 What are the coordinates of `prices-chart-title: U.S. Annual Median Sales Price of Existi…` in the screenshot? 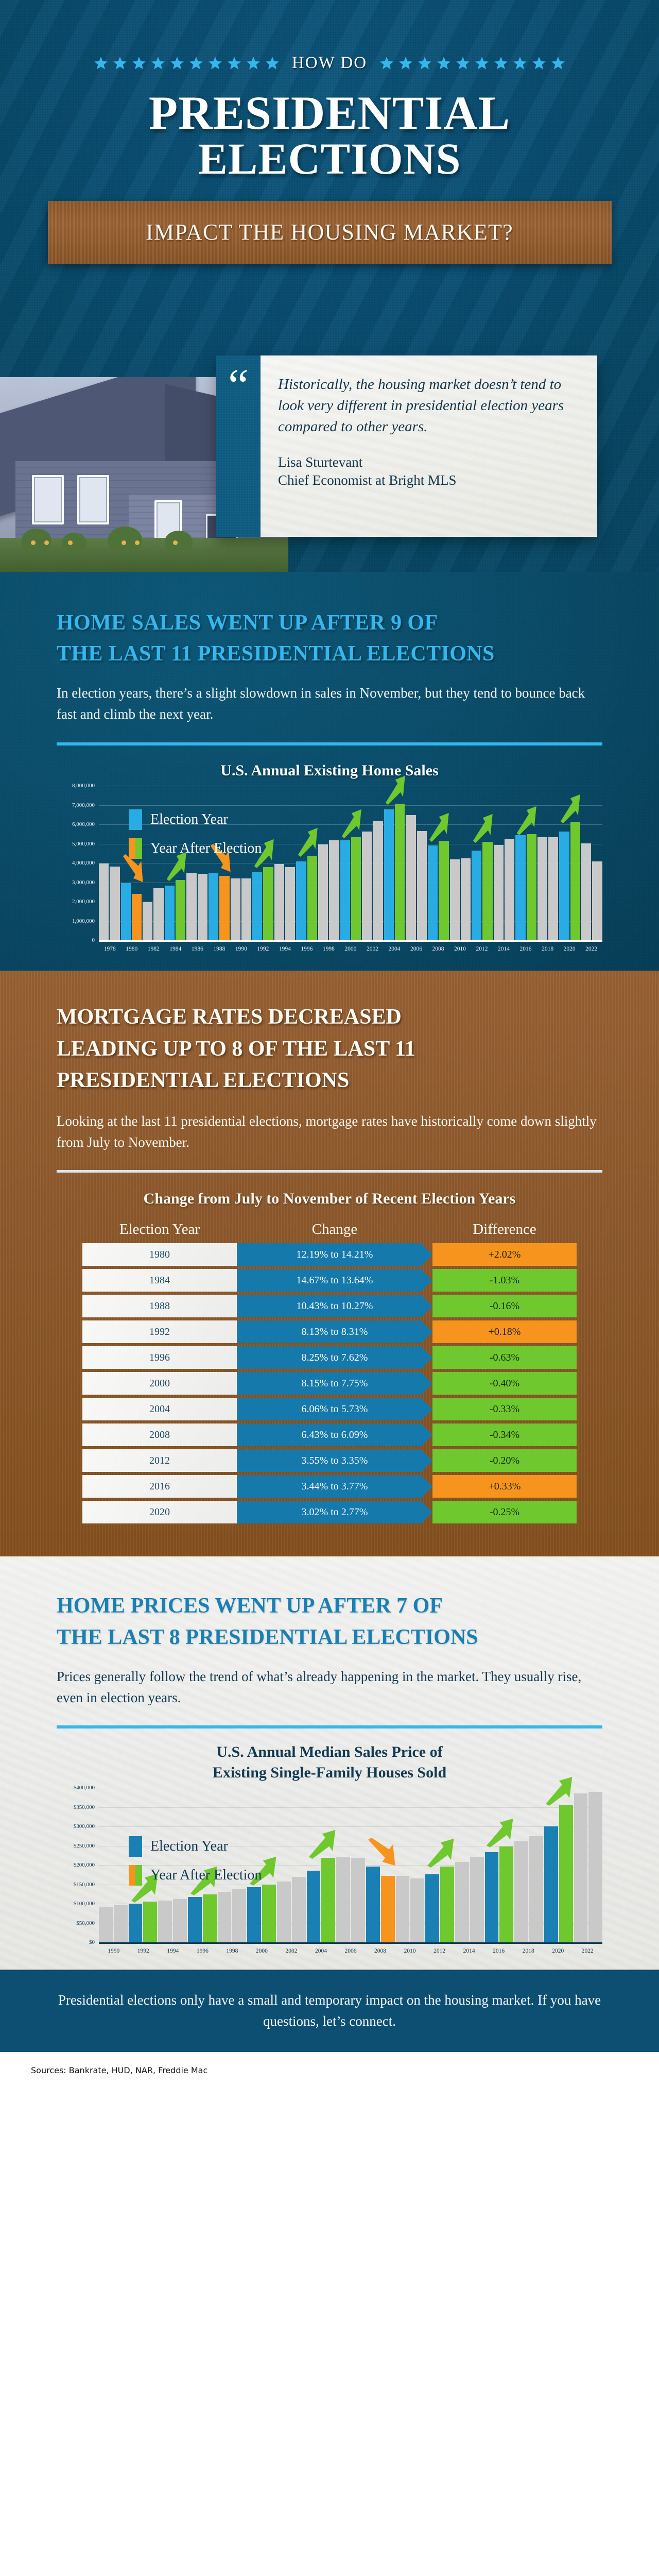 It's located at (329, 1762).